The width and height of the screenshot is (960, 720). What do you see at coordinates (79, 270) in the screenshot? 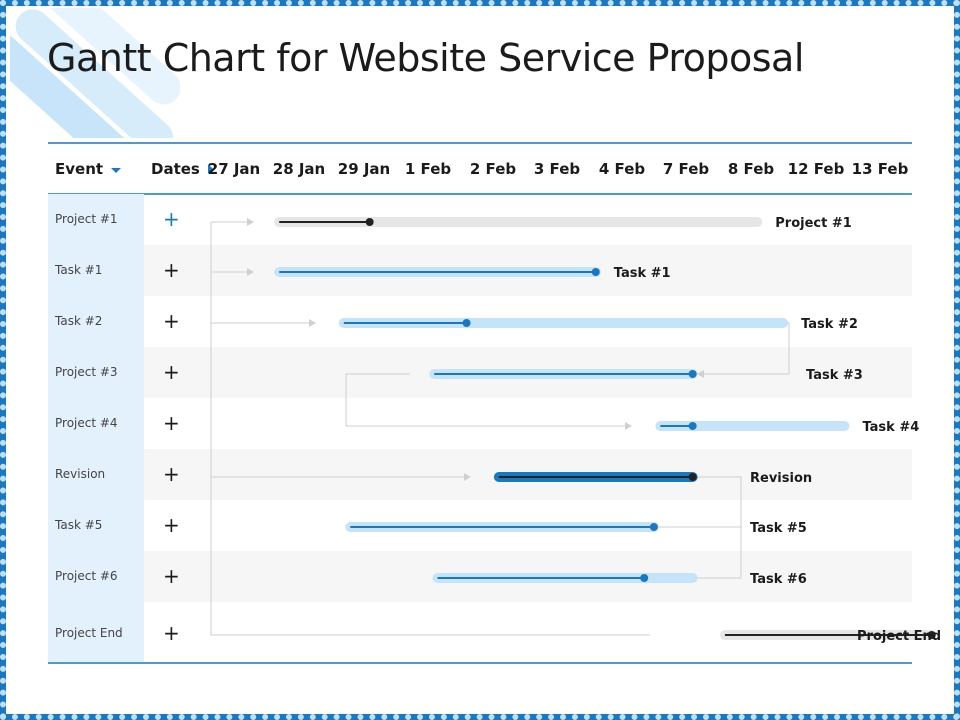
I see `row-label-task-1: Task #1` at bounding box center [79, 270].